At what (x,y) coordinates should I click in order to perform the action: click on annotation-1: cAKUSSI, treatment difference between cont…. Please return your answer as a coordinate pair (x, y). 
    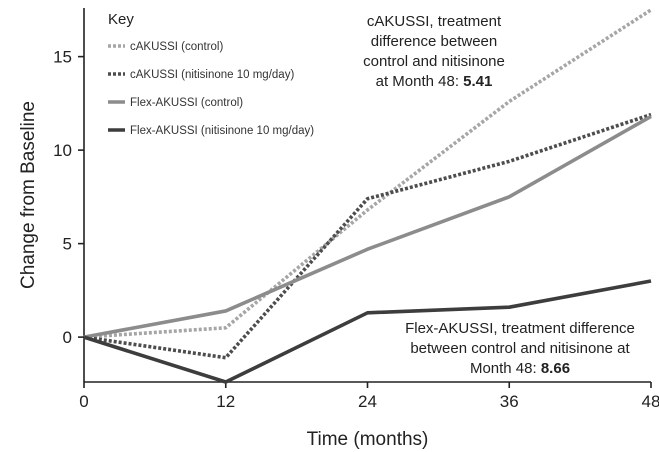
    Looking at the image, I should click on (434, 51).